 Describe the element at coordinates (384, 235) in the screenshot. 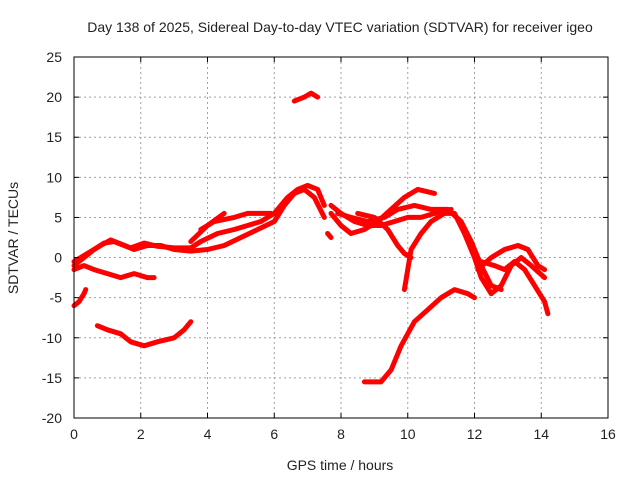

I see `series-line-s13` at that location.